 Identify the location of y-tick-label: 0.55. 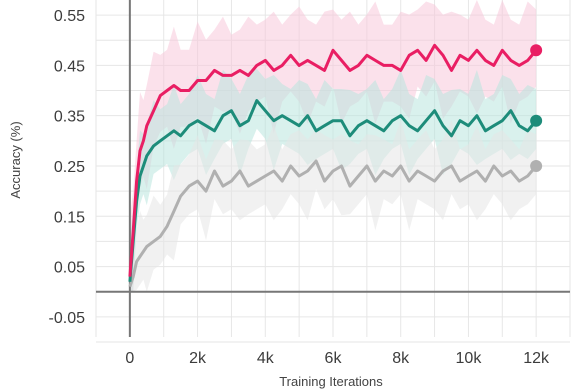
(69, 16).